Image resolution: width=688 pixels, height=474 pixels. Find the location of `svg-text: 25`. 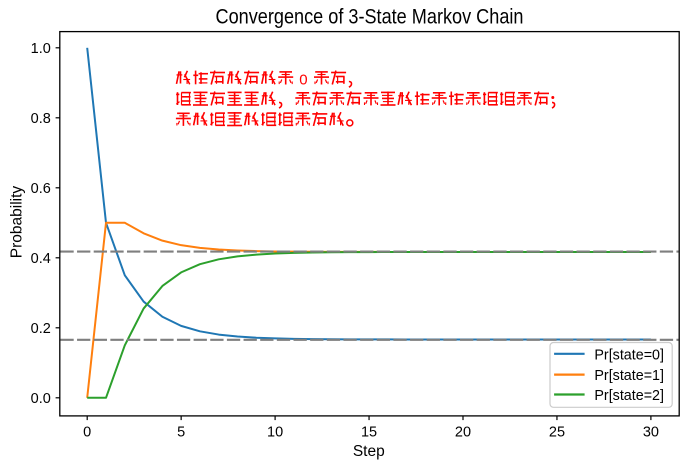

svg-text: 25 is located at coordinates (557, 433).